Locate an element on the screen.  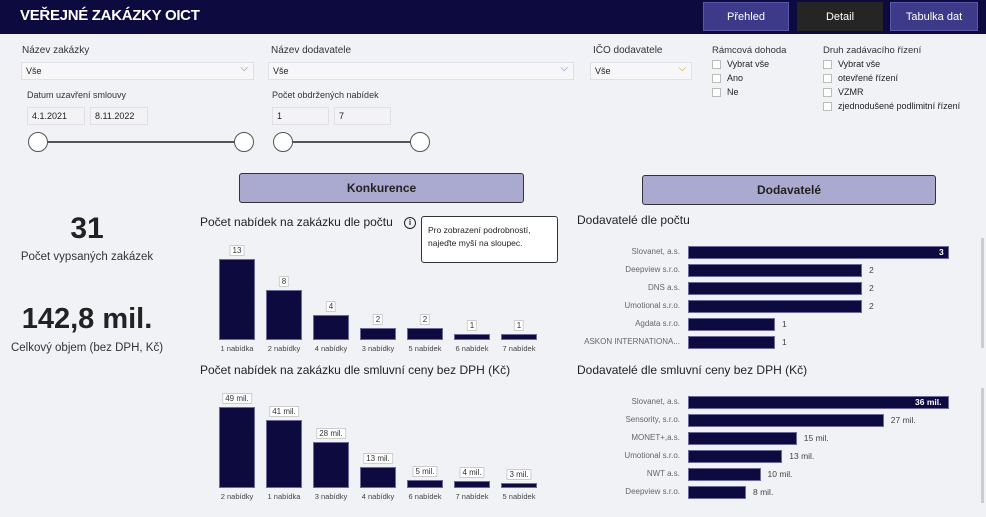
ramcova-option: Vybrat vše is located at coordinates (740, 64).